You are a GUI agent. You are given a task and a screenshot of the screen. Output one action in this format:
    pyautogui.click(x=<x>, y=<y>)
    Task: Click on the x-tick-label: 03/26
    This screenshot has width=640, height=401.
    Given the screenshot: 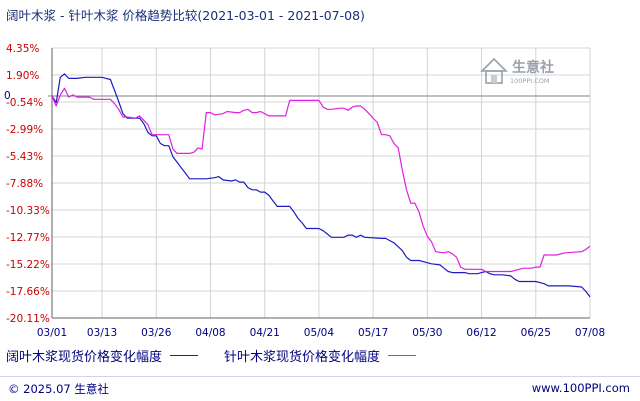 What is the action you would take?
    pyautogui.click(x=156, y=333)
    